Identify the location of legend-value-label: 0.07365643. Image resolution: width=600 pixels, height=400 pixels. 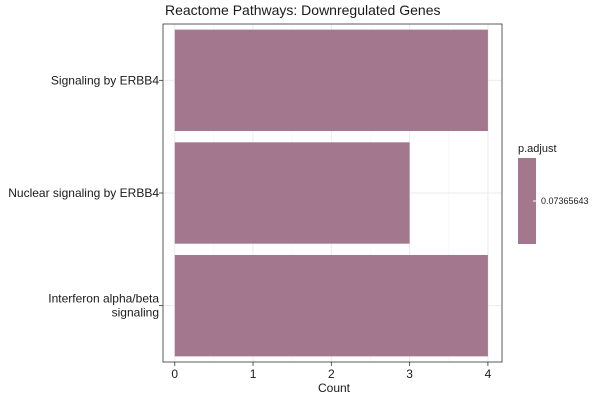
(565, 201).